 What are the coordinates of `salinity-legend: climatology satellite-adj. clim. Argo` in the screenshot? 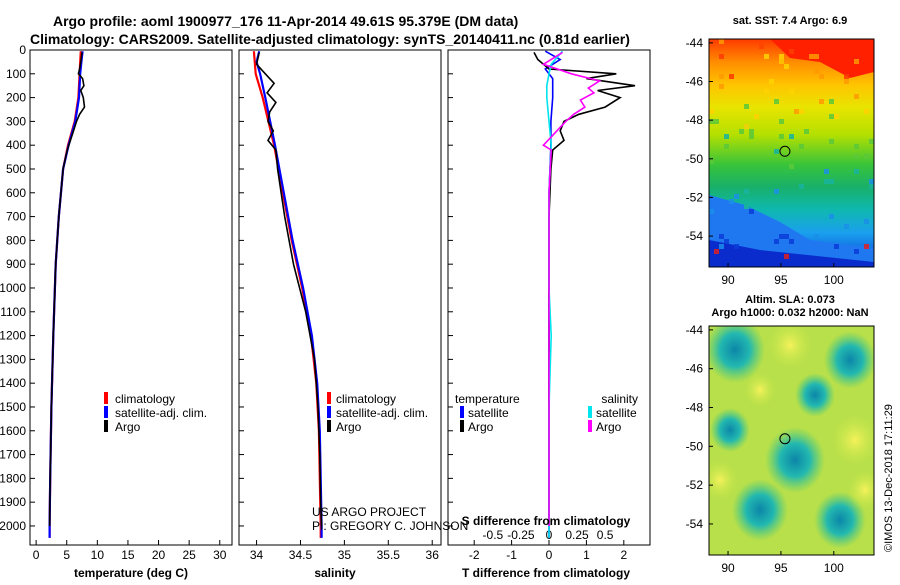 It's located at (377, 413).